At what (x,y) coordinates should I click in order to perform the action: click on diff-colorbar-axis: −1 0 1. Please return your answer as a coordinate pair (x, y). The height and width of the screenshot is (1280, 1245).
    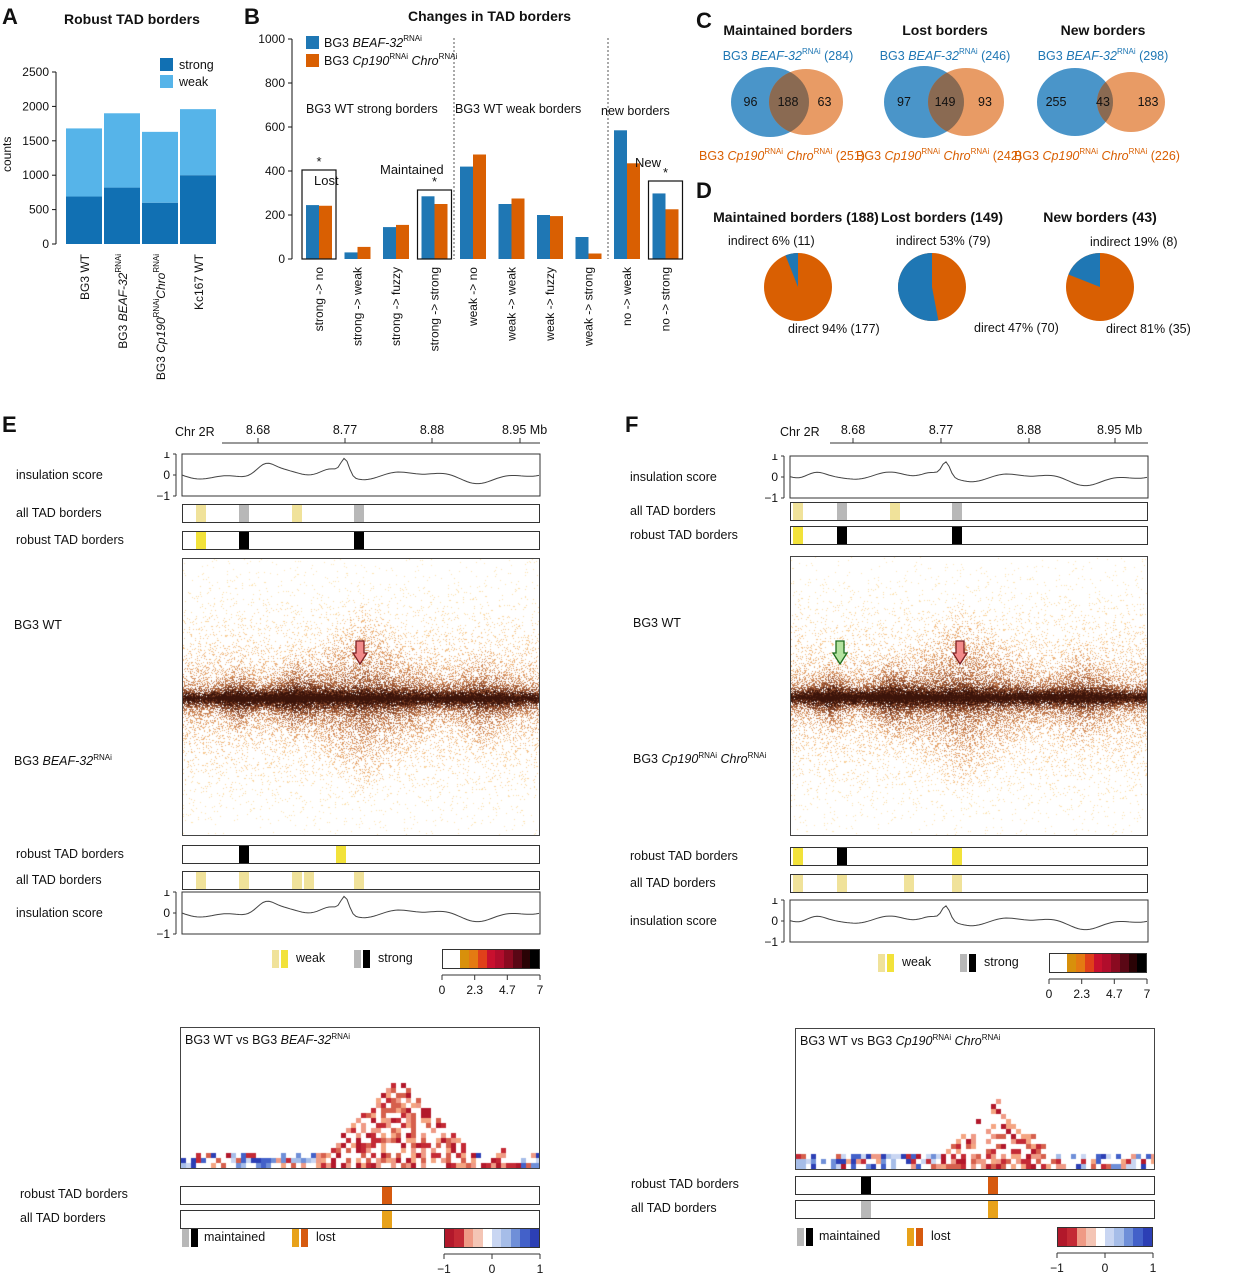
    Looking at the image, I should click on (1103, 1263).